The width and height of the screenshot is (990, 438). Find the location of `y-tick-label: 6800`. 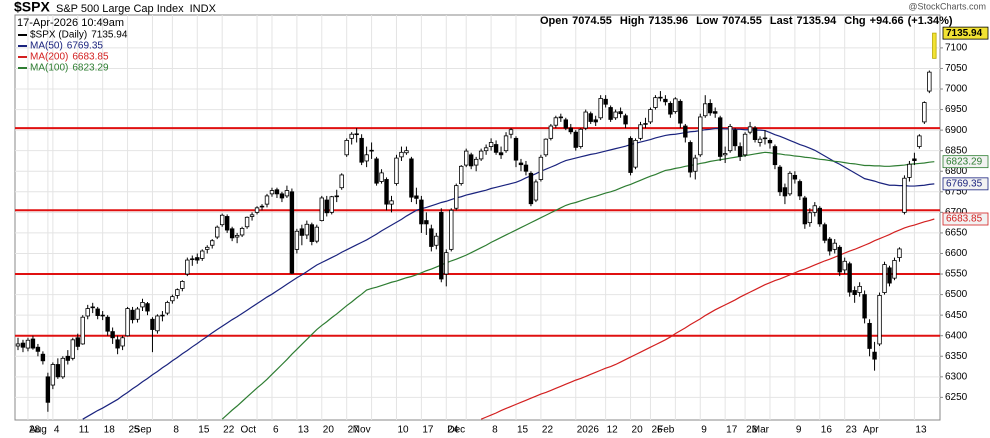

y-tick-label: 6800 is located at coordinates (956, 171).